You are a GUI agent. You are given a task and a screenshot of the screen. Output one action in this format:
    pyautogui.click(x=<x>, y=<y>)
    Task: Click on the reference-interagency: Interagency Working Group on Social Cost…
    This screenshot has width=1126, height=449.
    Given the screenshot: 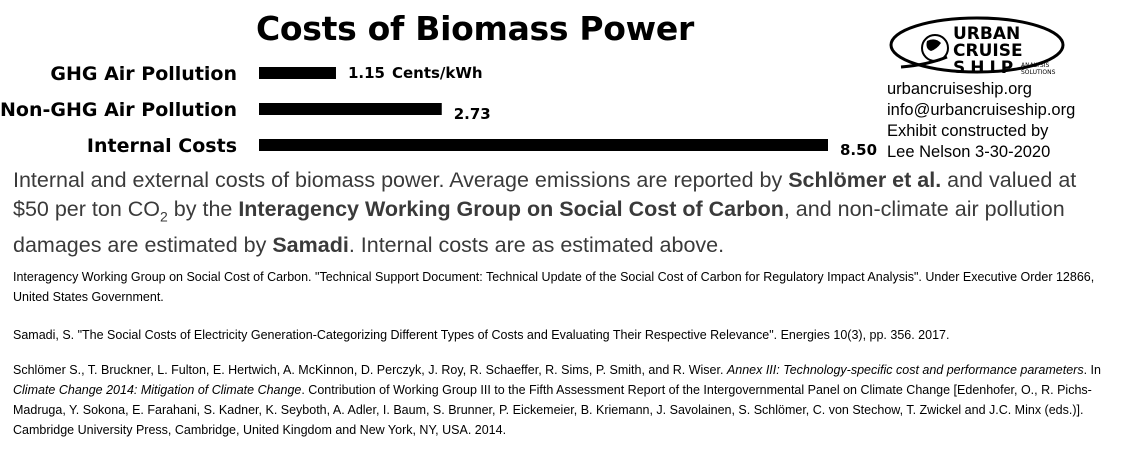 What is the action you would take?
    pyautogui.click(x=554, y=287)
    